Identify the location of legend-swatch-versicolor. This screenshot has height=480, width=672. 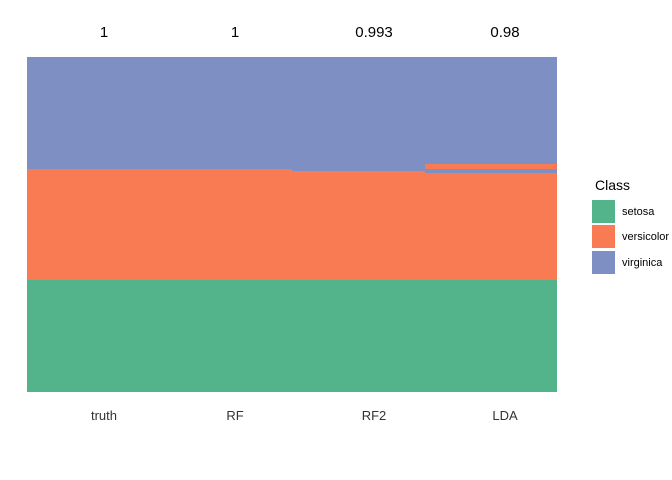
(603, 236).